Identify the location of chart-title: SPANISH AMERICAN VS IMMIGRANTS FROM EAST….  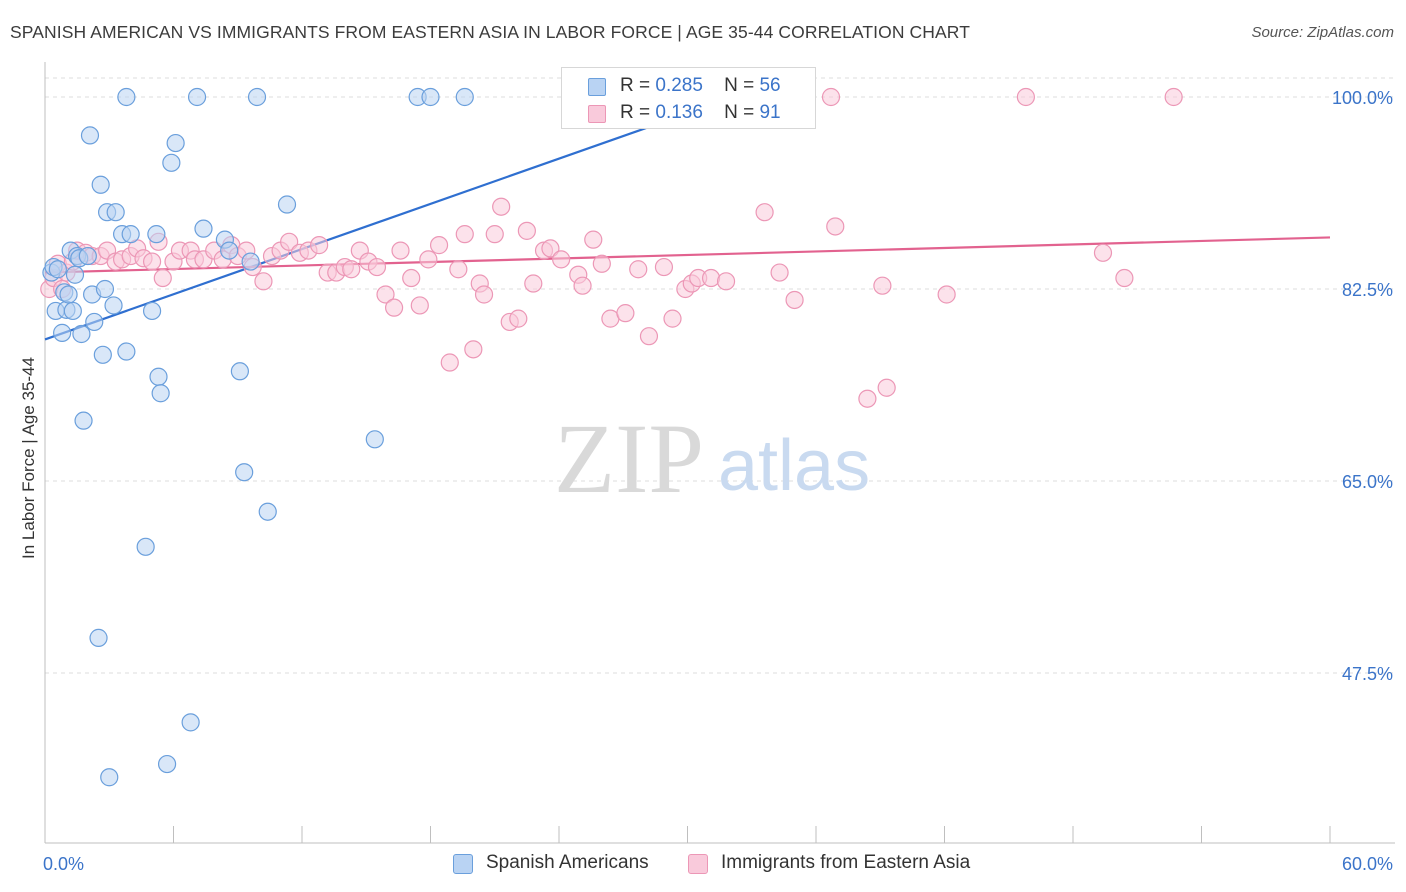
(490, 32).